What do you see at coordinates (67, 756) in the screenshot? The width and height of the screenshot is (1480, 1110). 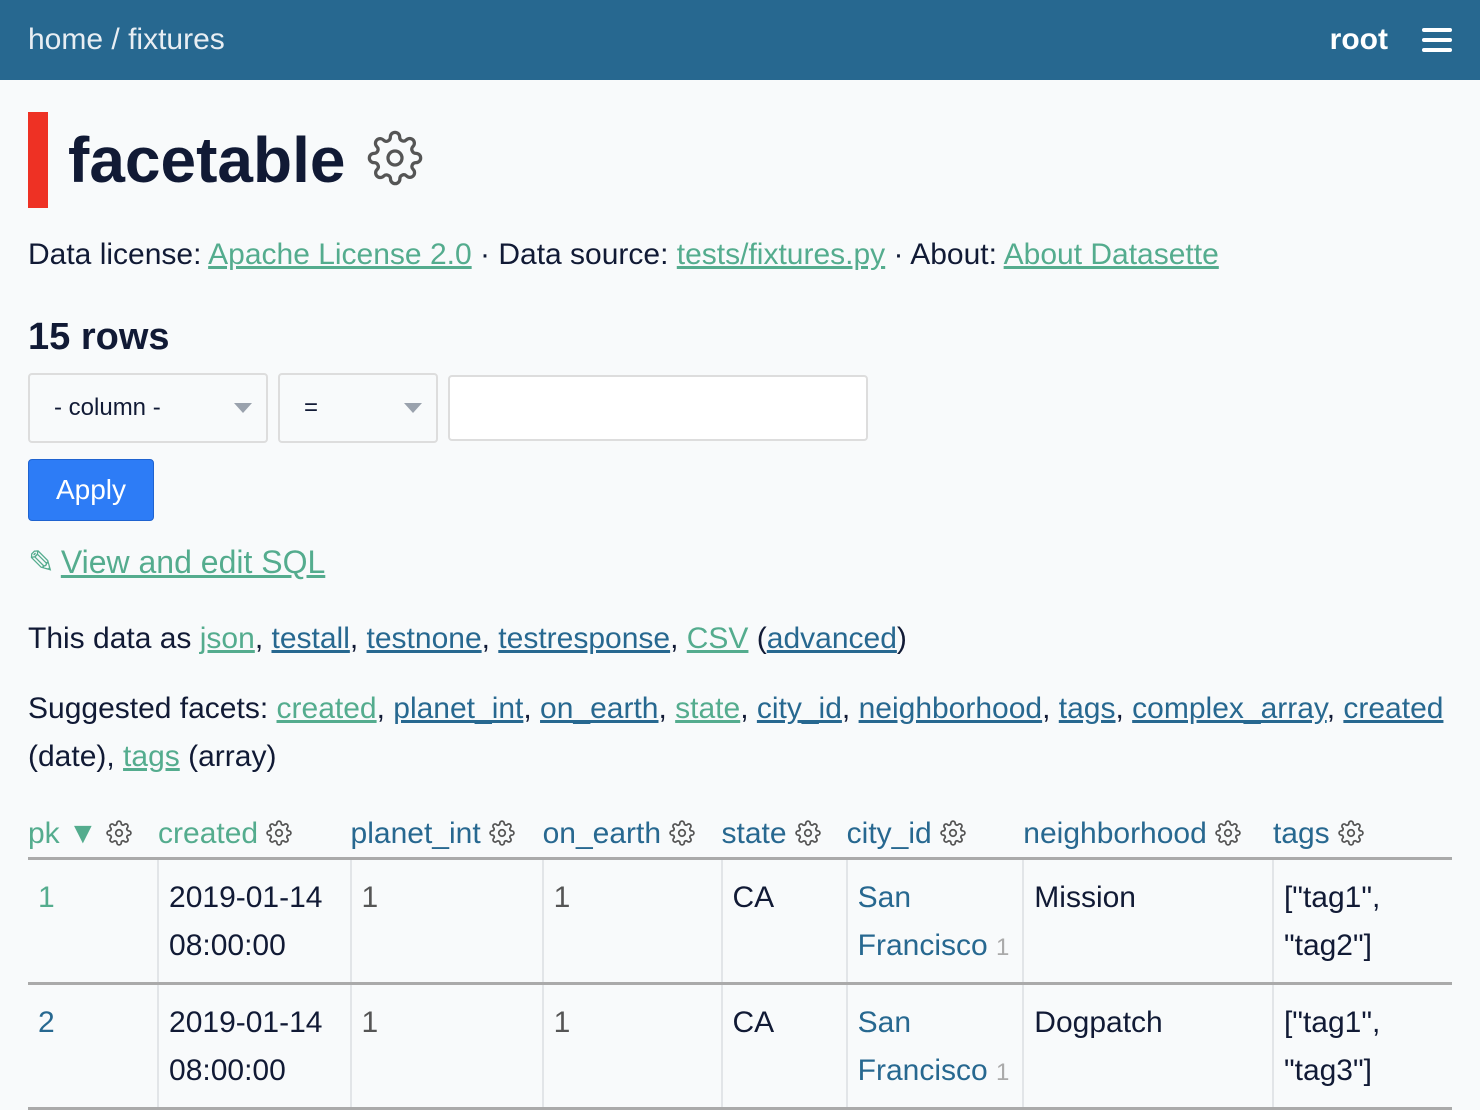 I see `facet-date-suffix: (date)` at bounding box center [67, 756].